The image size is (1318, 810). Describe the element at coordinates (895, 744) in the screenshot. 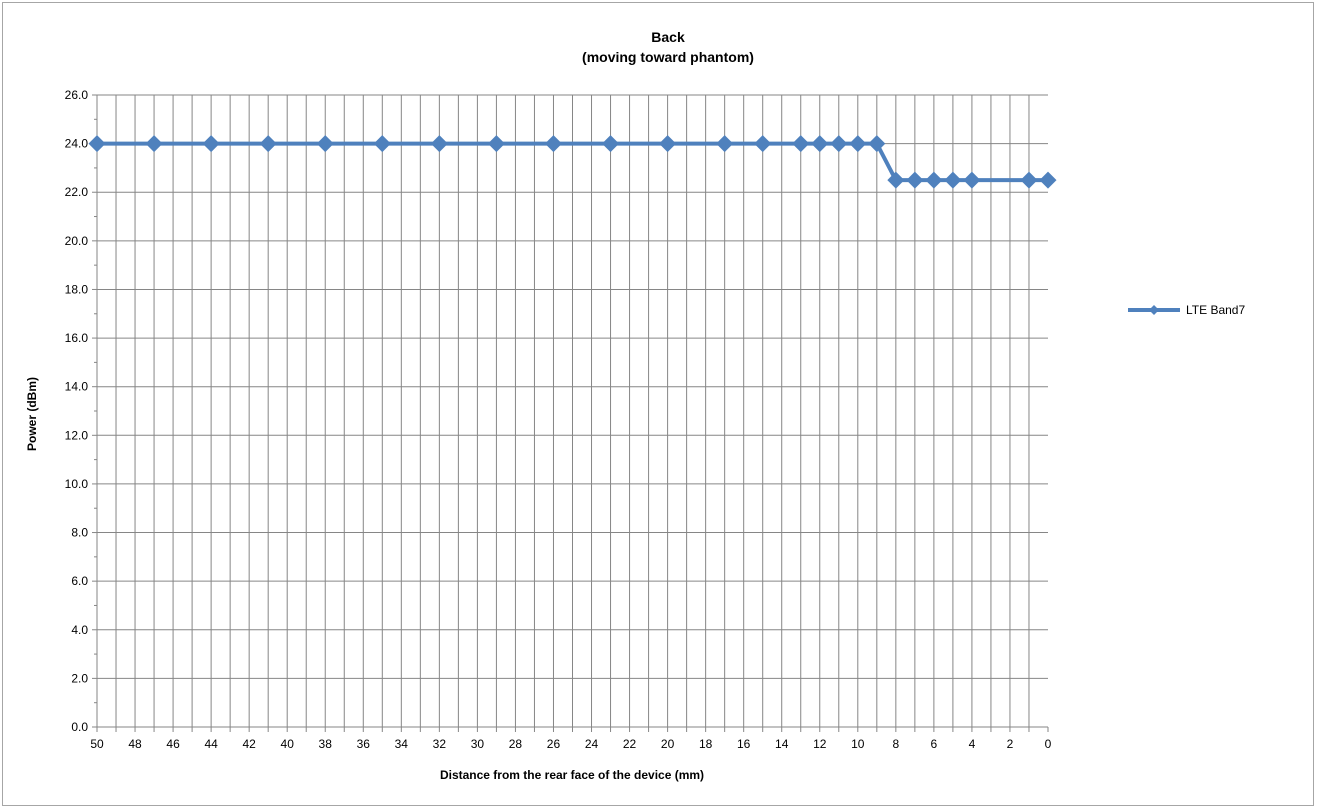

I see `x-tick-label: 8` at that location.